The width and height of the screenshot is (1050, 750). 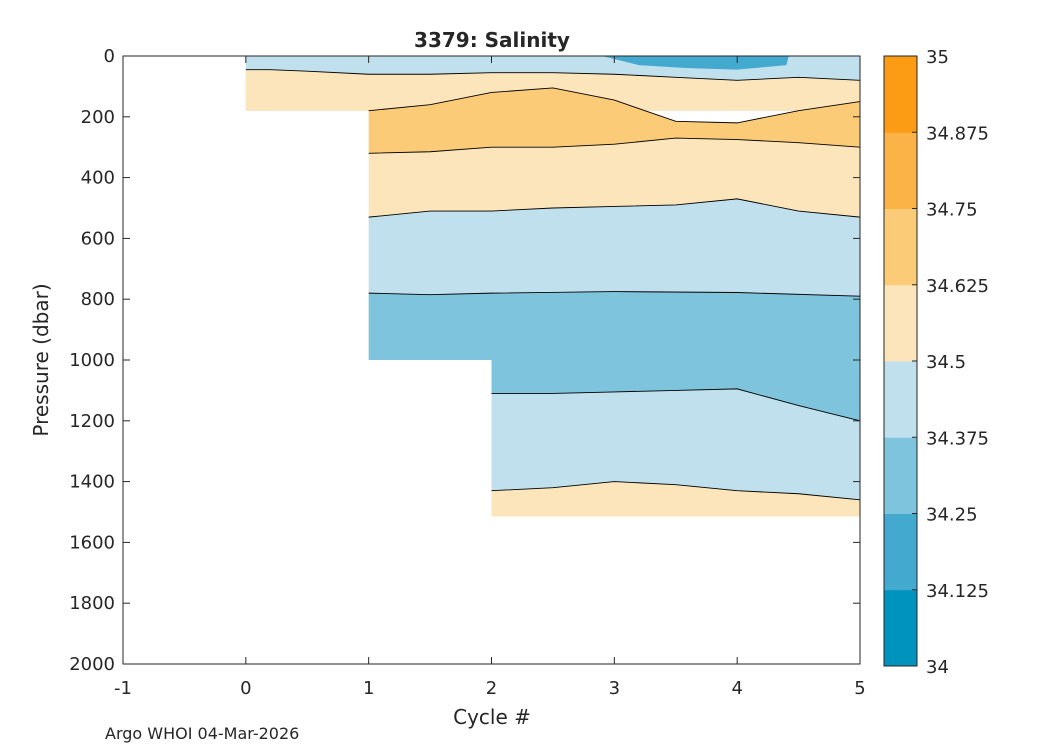 I want to click on colorbar-tick-label: 34.75, so click(x=952, y=210).